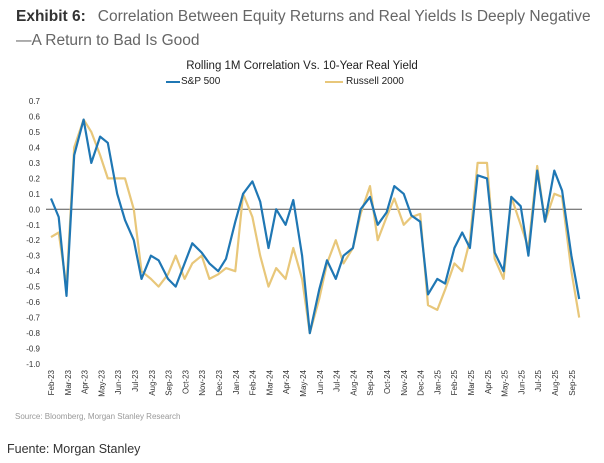 The width and height of the screenshot is (604, 463). What do you see at coordinates (33, 349) in the screenshot?
I see `y-tick-label: -0.9` at bounding box center [33, 349].